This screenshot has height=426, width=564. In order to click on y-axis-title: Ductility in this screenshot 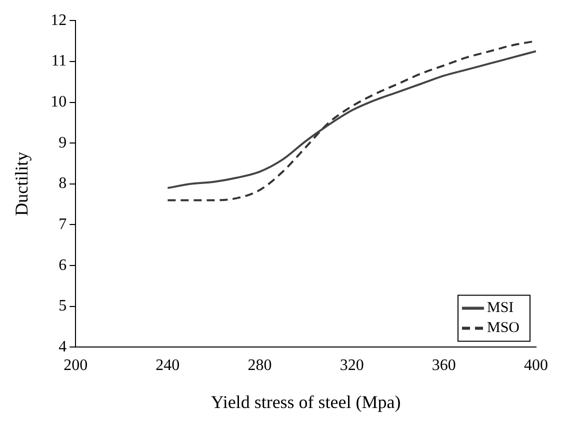, I will do `click(22, 184)`.